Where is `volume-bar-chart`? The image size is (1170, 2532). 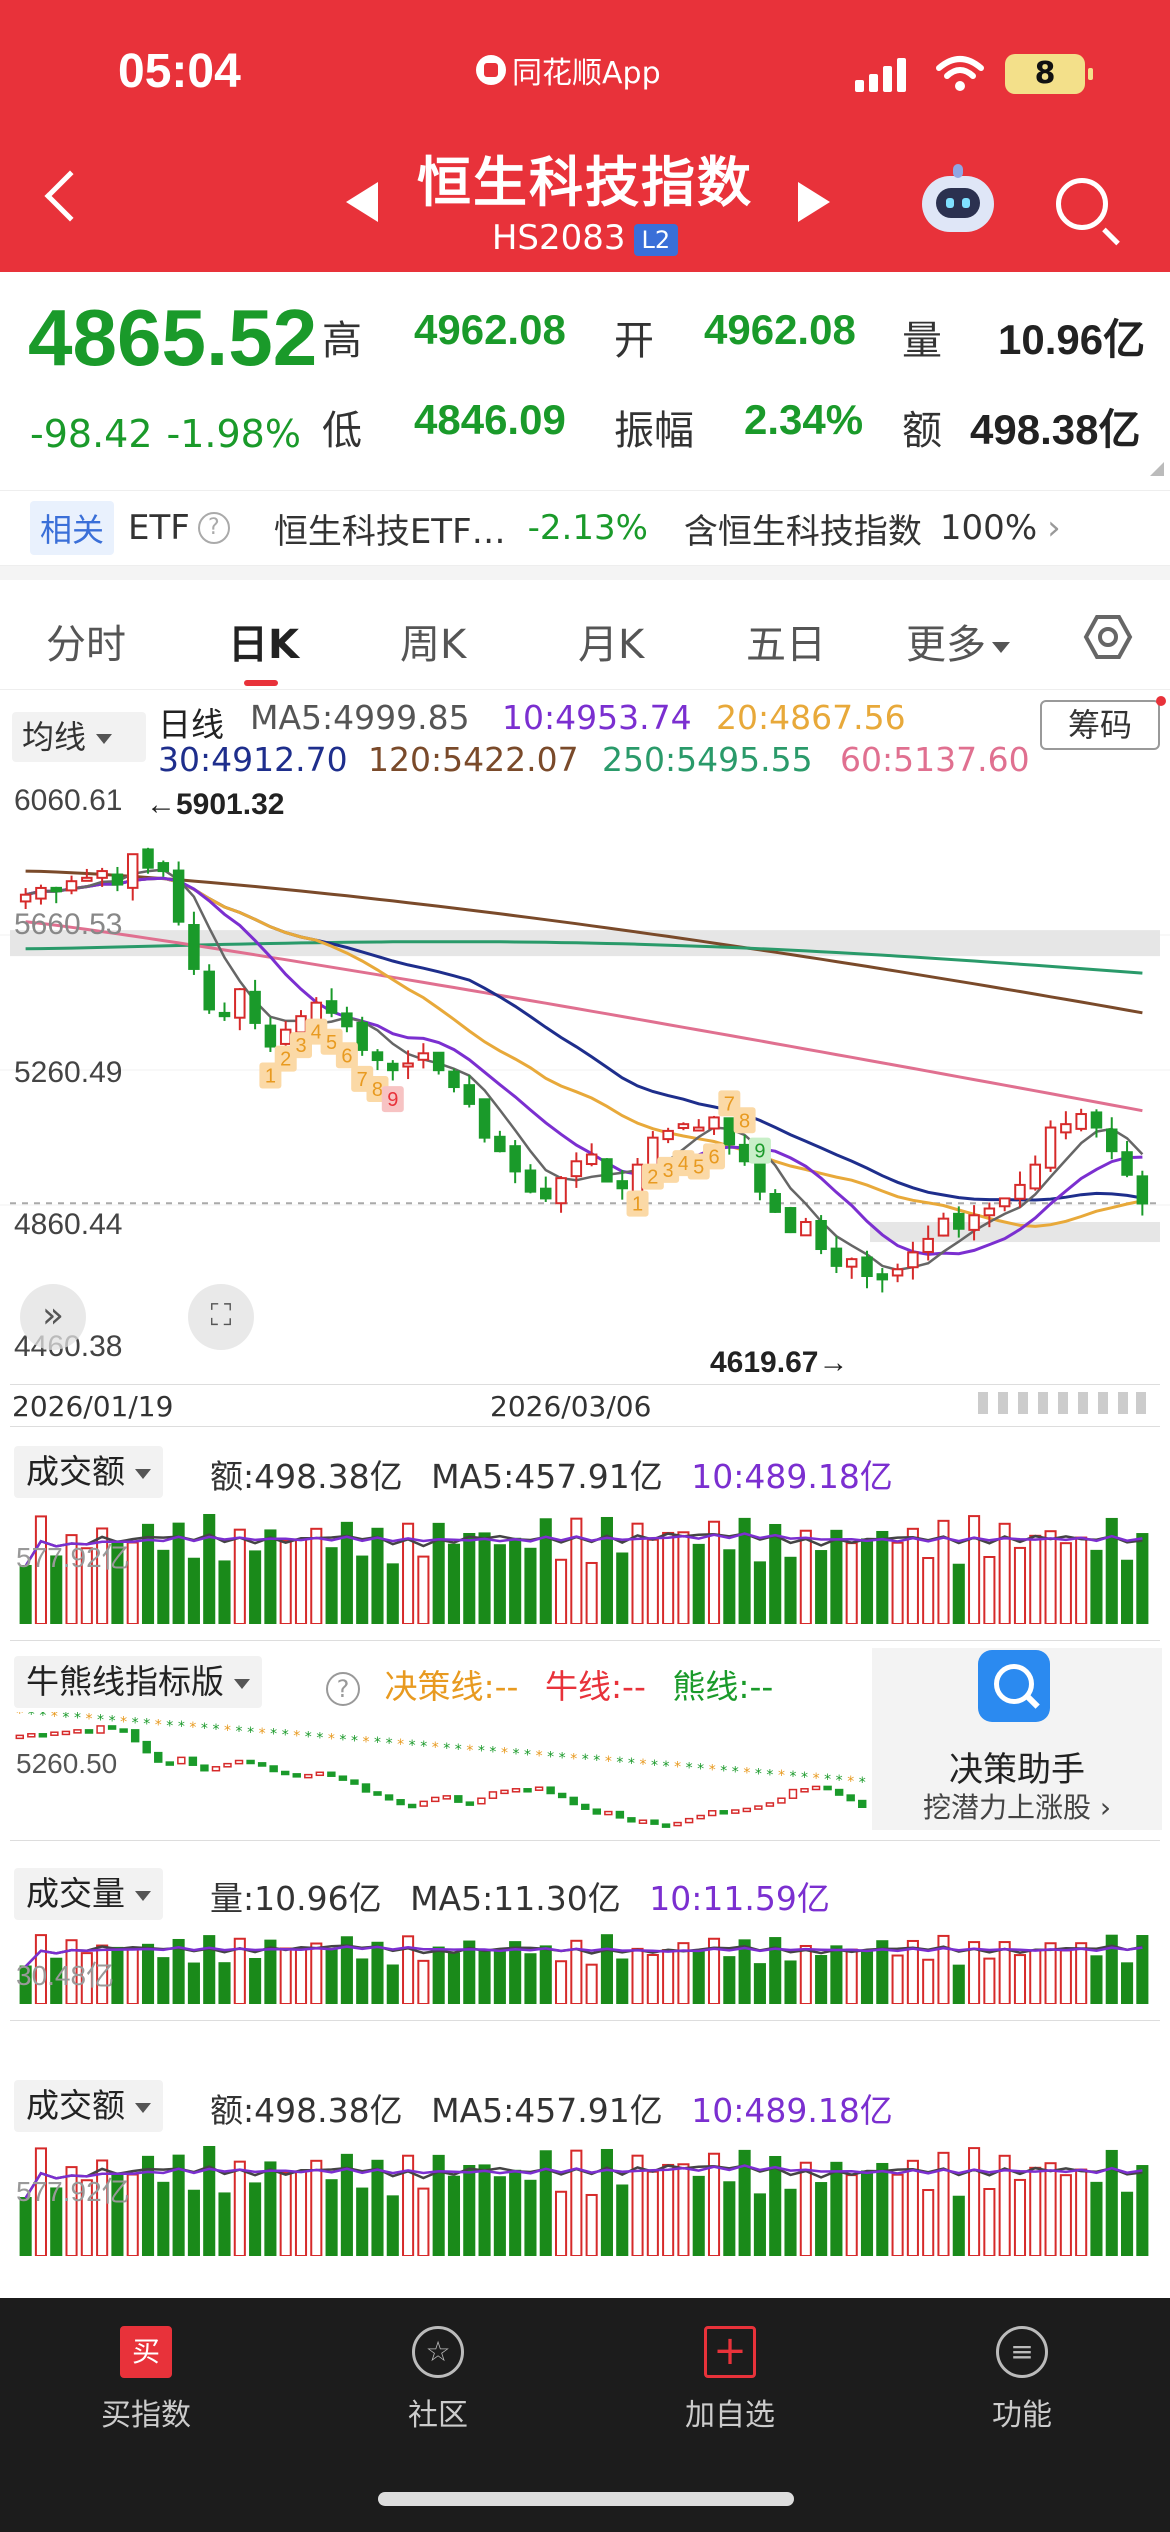 volume-bar-chart is located at coordinates (585, 1962).